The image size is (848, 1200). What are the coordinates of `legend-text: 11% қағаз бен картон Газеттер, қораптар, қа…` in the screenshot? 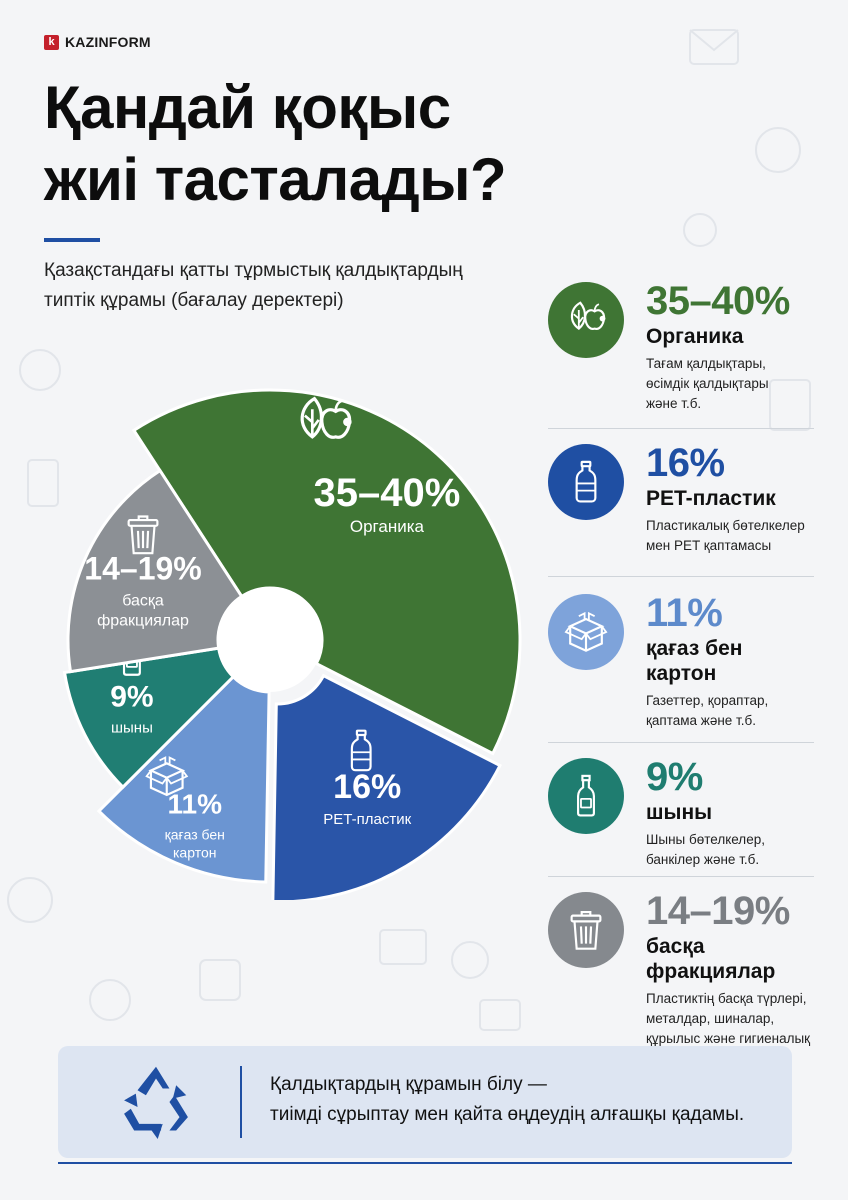 It's located at (732, 660).